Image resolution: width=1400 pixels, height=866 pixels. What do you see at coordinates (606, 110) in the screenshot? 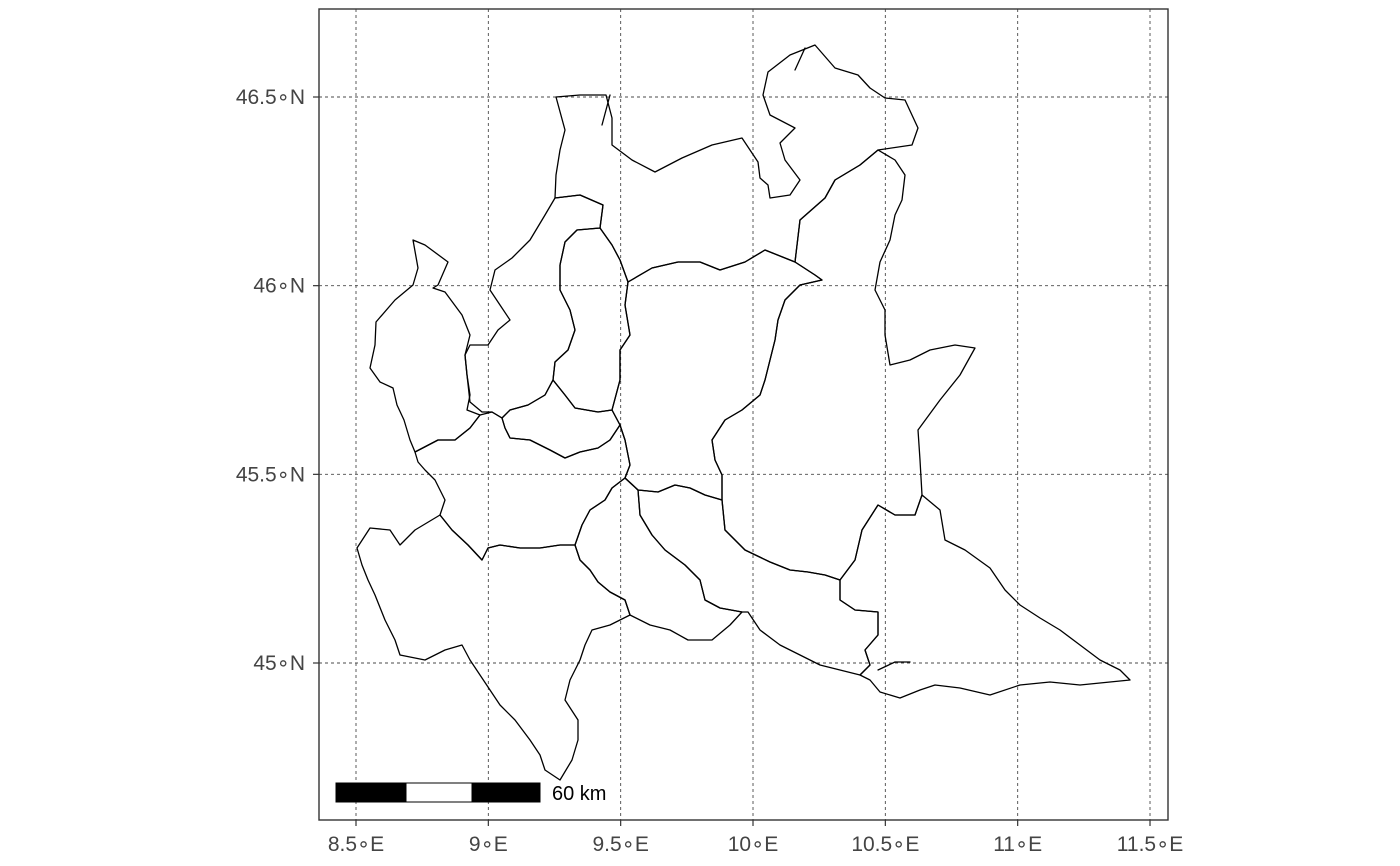
I see `lake-segment-sondrio` at bounding box center [606, 110].